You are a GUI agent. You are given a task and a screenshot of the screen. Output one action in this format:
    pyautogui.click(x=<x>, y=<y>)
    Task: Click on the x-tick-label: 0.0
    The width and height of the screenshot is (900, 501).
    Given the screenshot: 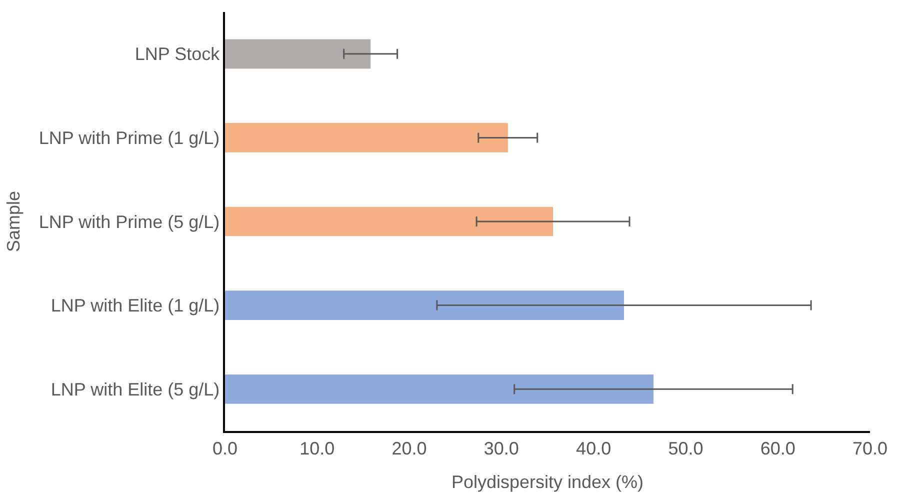 What is the action you would take?
    pyautogui.click(x=225, y=448)
    